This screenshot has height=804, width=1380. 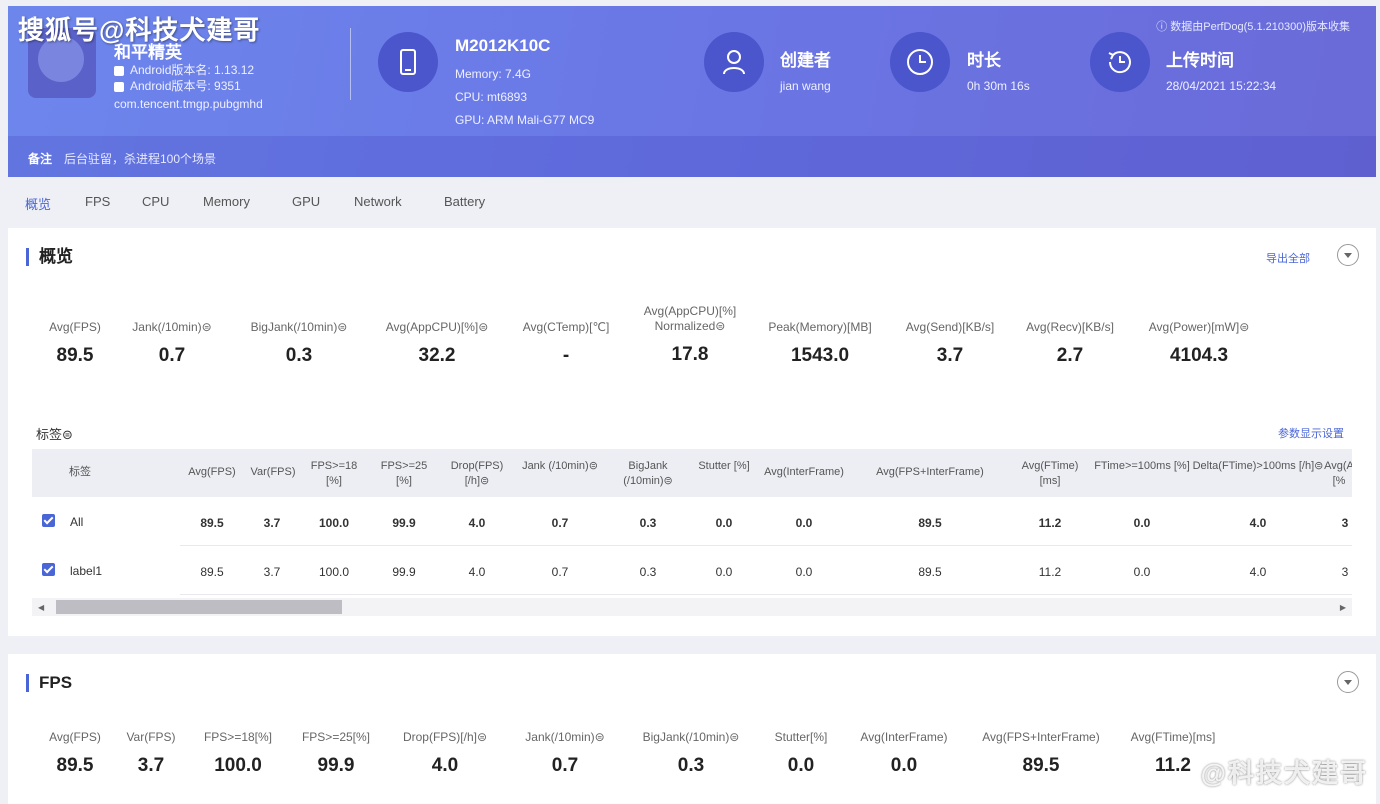 I want to click on creator-value: jian wang, so click(x=805, y=86).